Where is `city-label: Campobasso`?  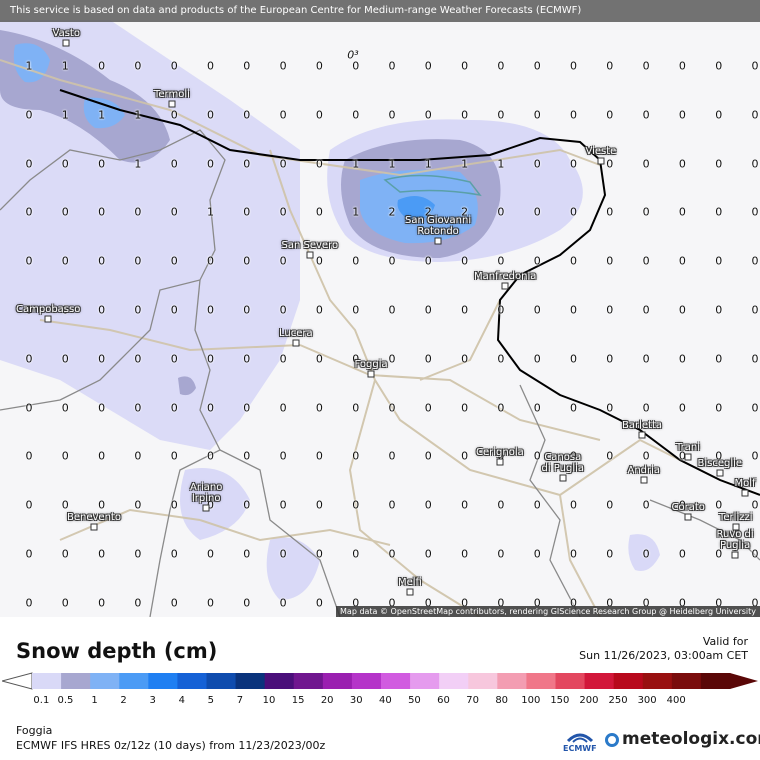 city-label: Campobasso is located at coordinates (48, 309).